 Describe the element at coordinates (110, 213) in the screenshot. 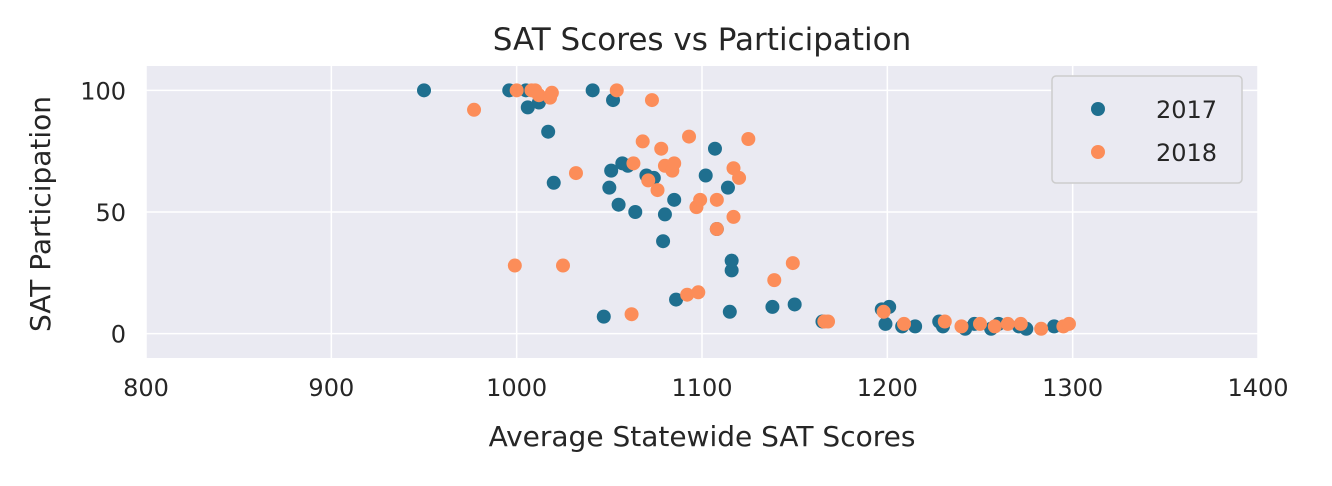

I see `y-tick-label: 50` at that location.